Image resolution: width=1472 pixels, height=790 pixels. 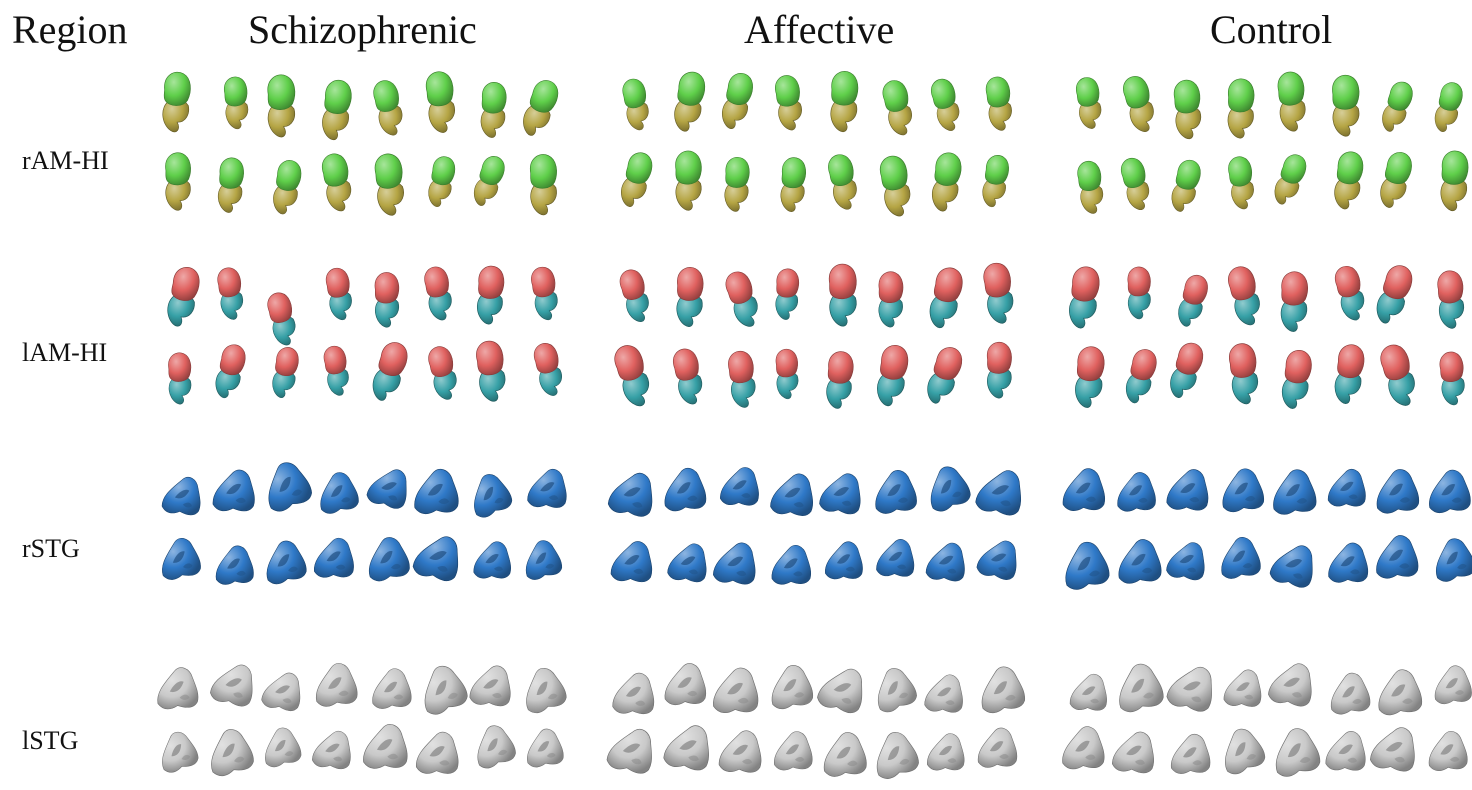 I want to click on group-header-schizophrenic: Schizophrenic, so click(x=362, y=29).